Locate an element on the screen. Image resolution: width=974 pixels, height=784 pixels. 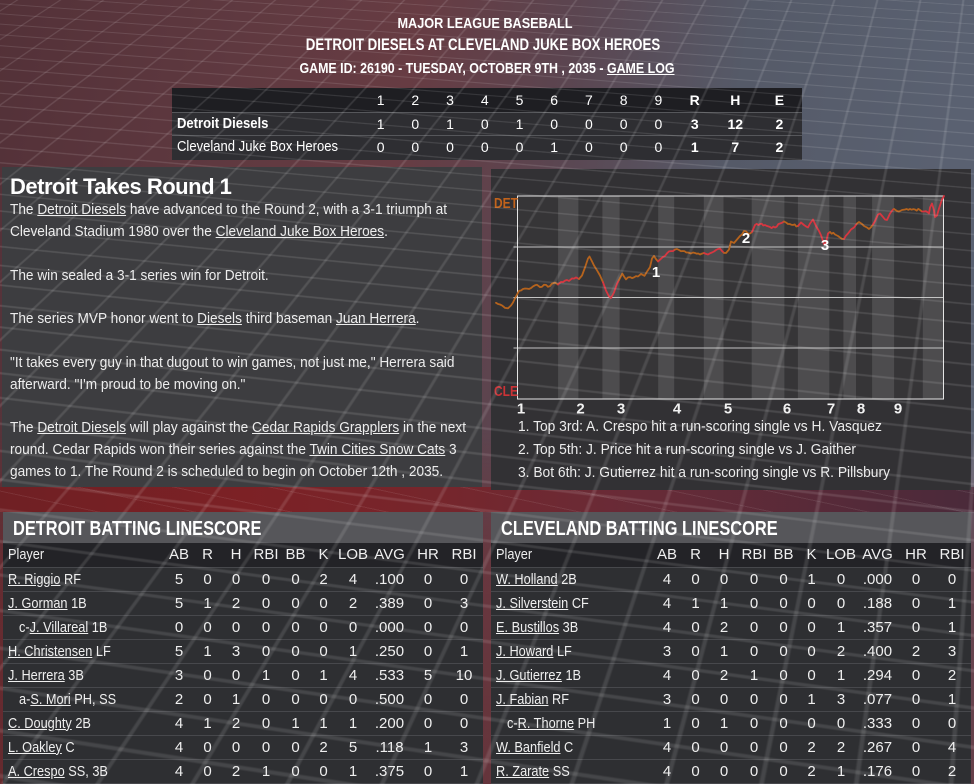
svg-text: DET is located at coordinates (506, 203).